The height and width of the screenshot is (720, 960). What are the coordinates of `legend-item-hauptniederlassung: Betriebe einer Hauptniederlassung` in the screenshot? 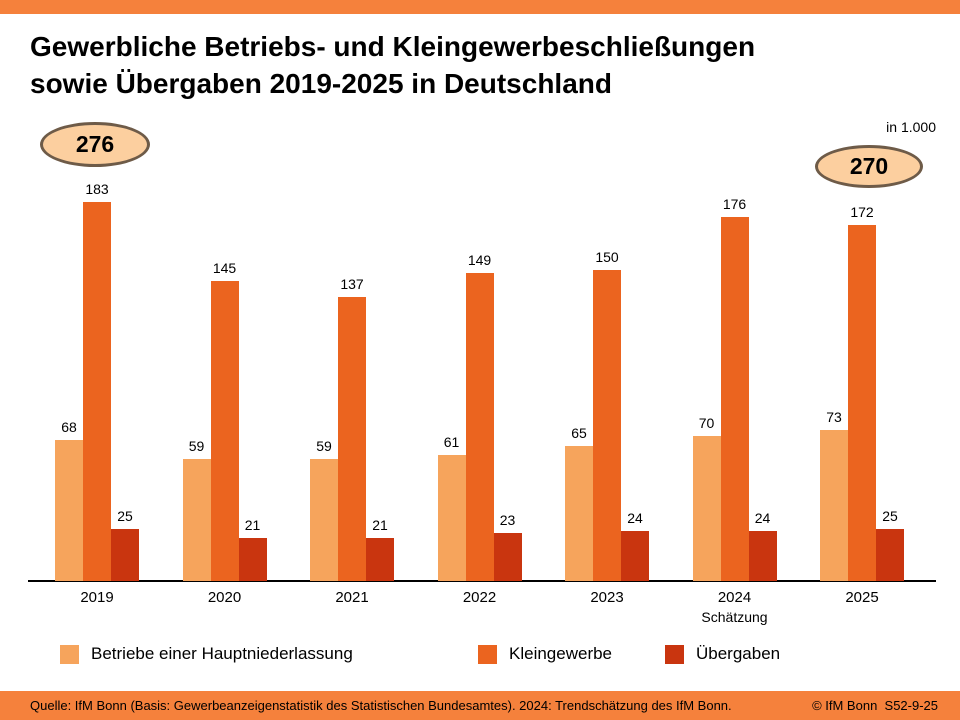 It's located at (206, 654).